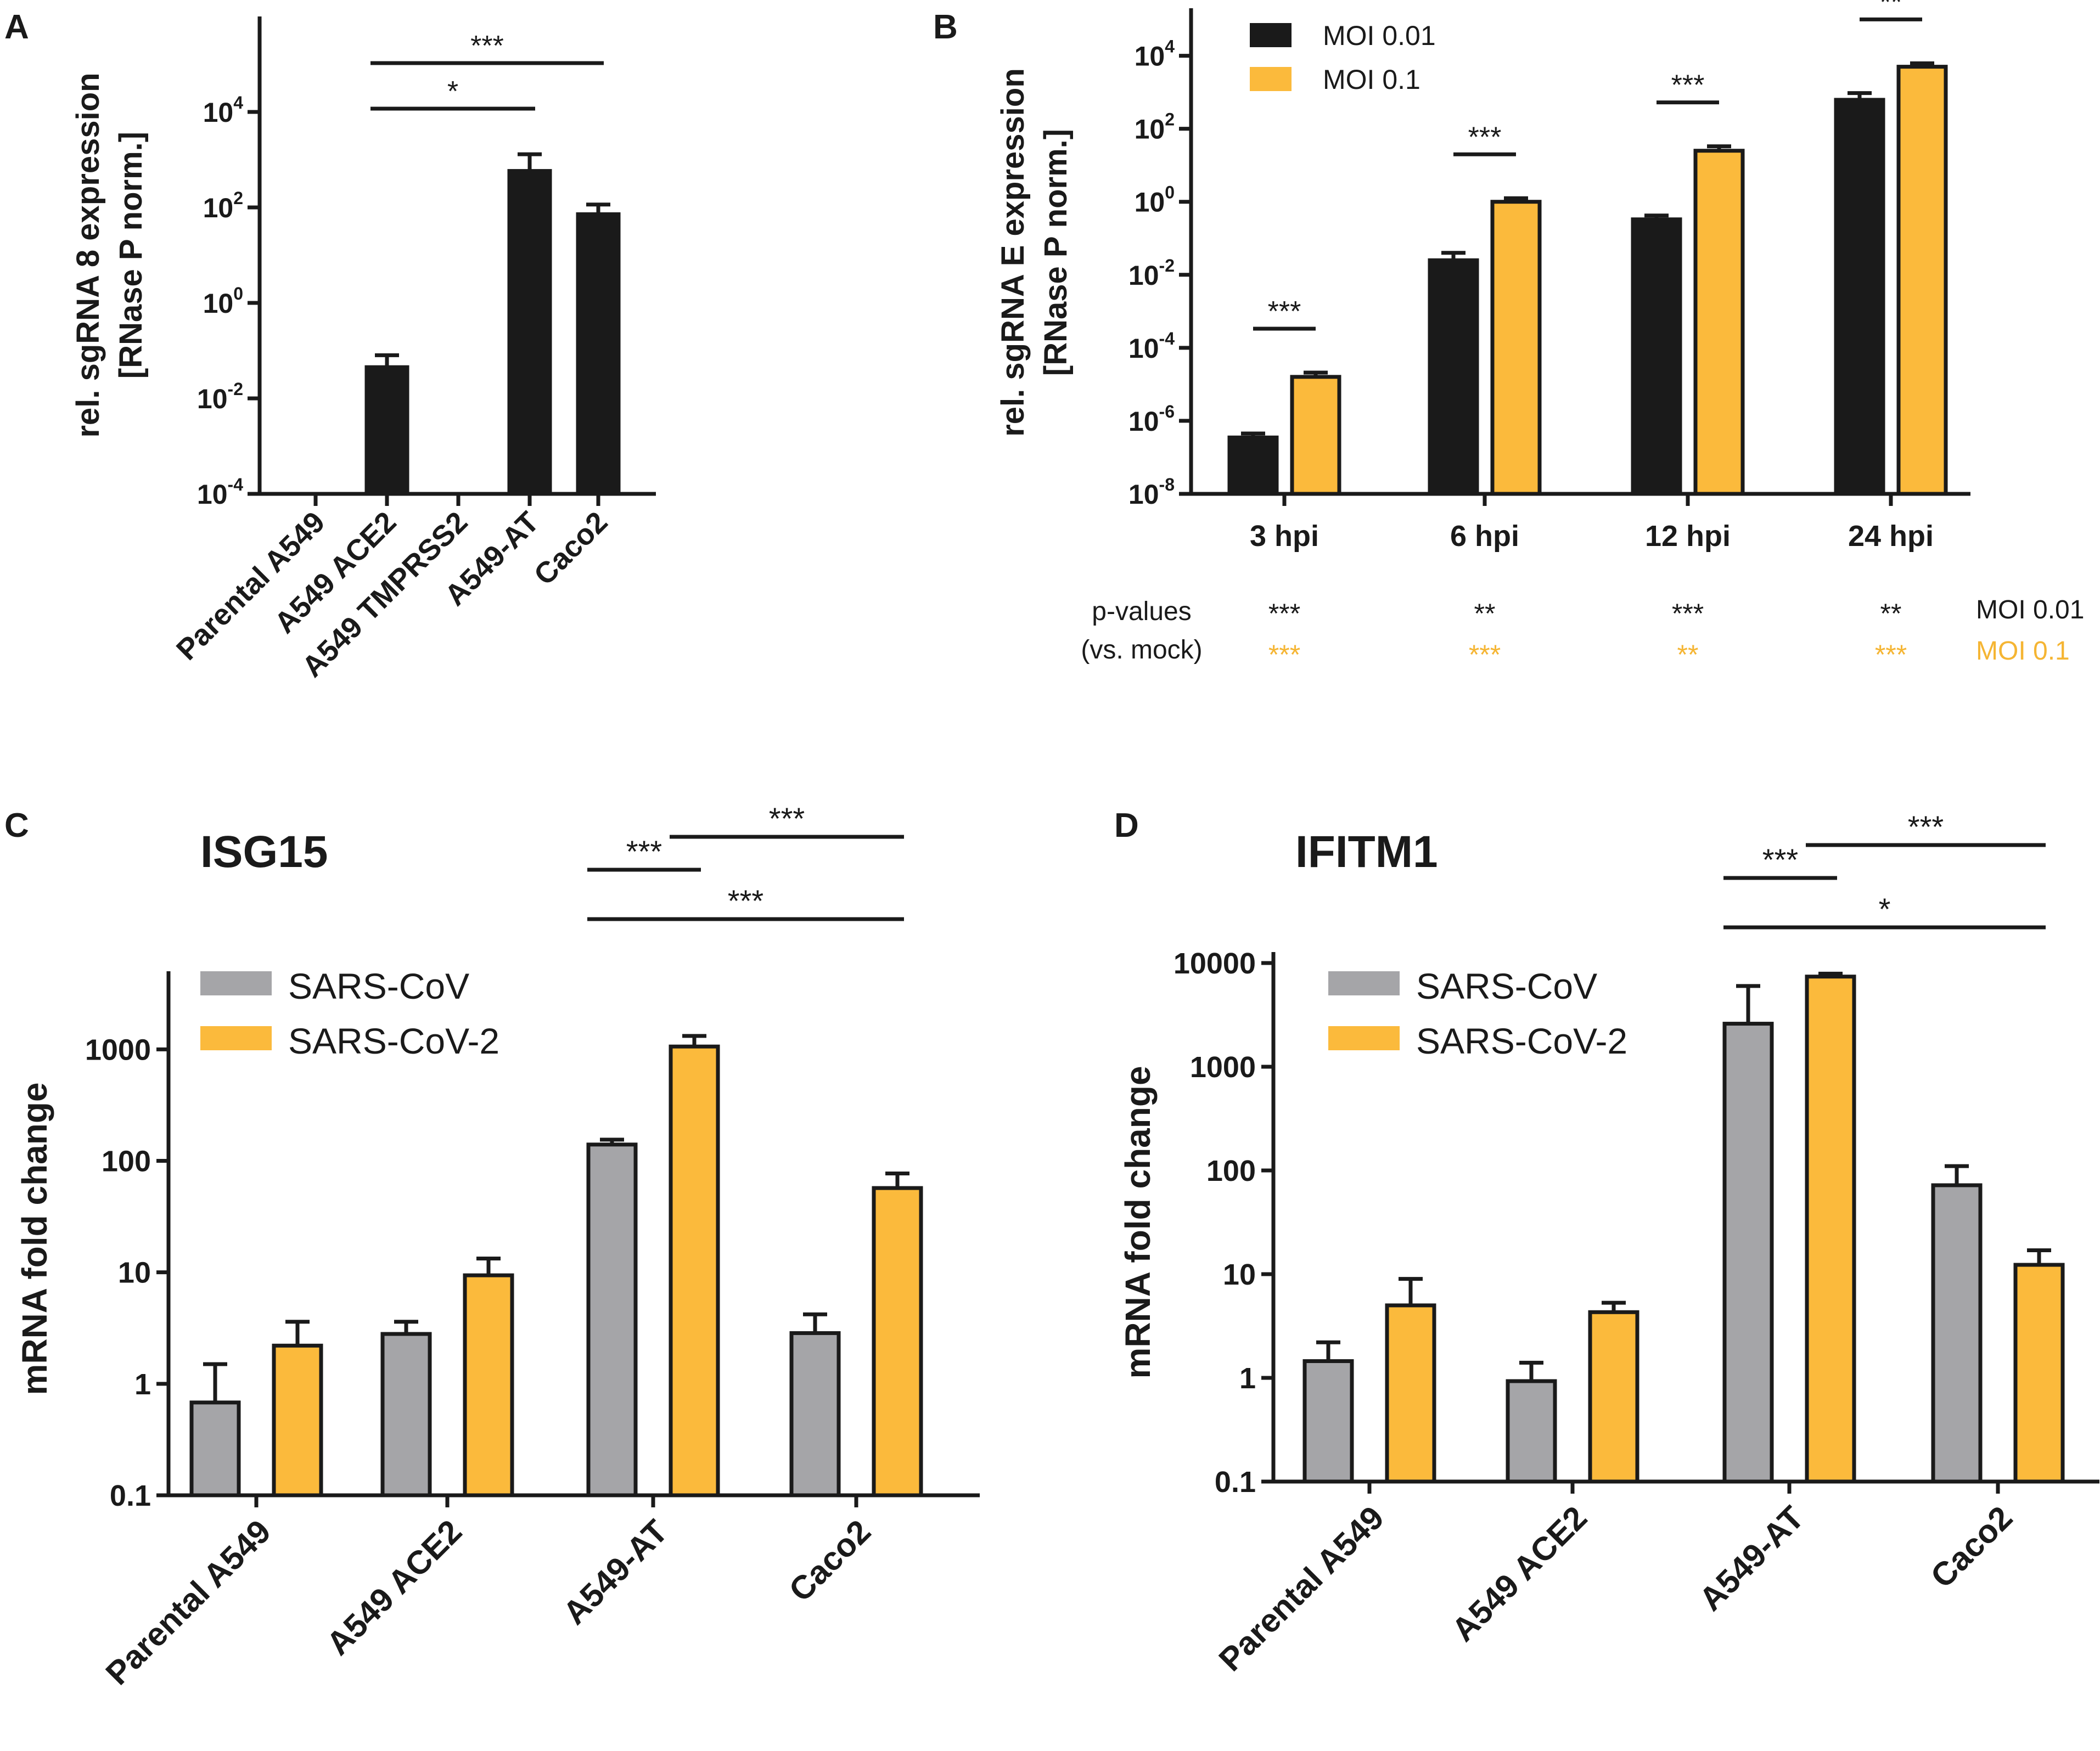 The height and width of the screenshot is (1751, 2100). Describe the element at coordinates (130, 1496) in the screenshot. I see `panel-c-ytick-label-0: 0.1` at that location.